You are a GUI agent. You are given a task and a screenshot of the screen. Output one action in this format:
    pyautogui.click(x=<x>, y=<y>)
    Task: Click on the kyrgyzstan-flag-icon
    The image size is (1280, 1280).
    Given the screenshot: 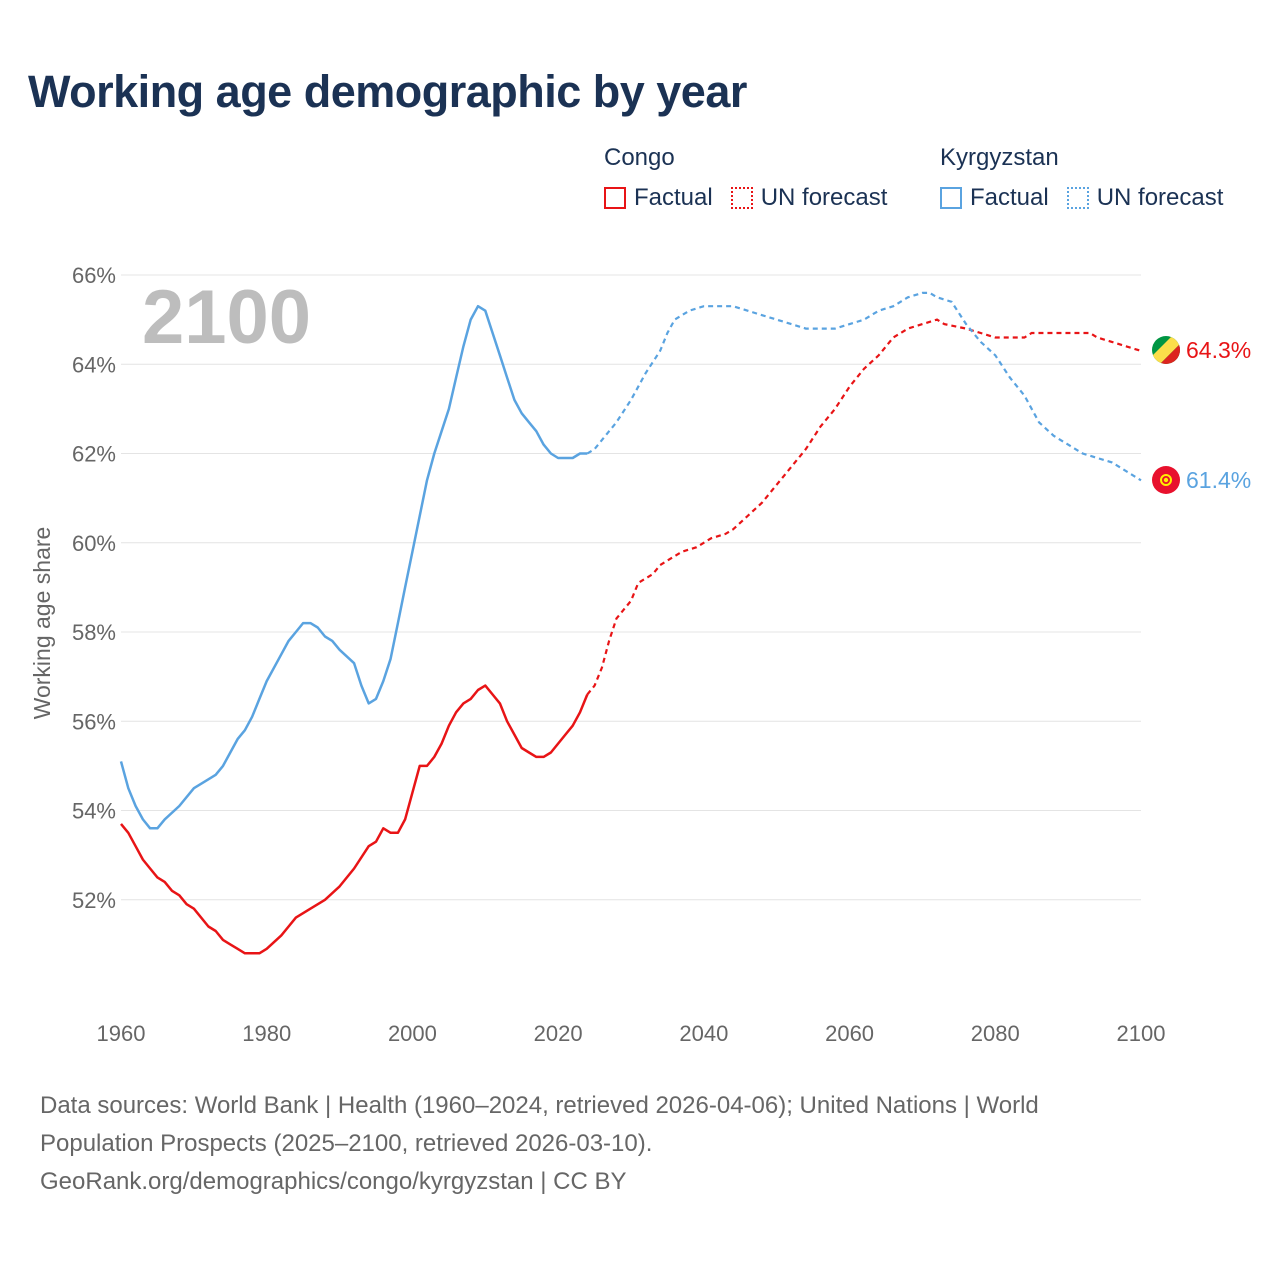 What is the action you would take?
    pyautogui.click(x=1166, y=480)
    